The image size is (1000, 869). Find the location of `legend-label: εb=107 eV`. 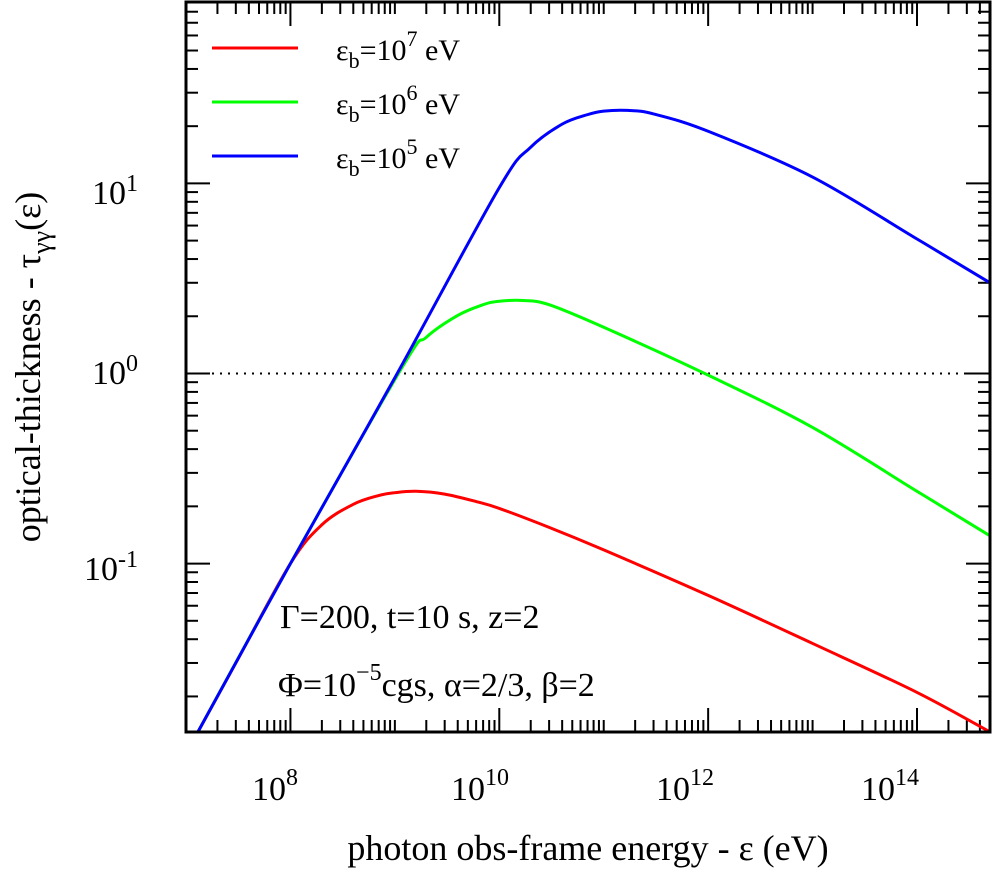

legend-label: εb=107 eV is located at coordinates (398, 49).